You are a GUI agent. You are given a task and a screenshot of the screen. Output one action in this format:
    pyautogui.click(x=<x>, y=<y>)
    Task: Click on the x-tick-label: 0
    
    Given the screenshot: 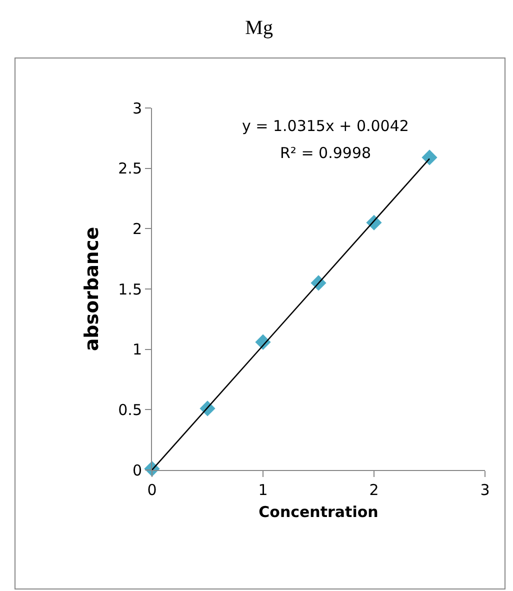 What is the action you would take?
    pyautogui.click(x=152, y=490)
    